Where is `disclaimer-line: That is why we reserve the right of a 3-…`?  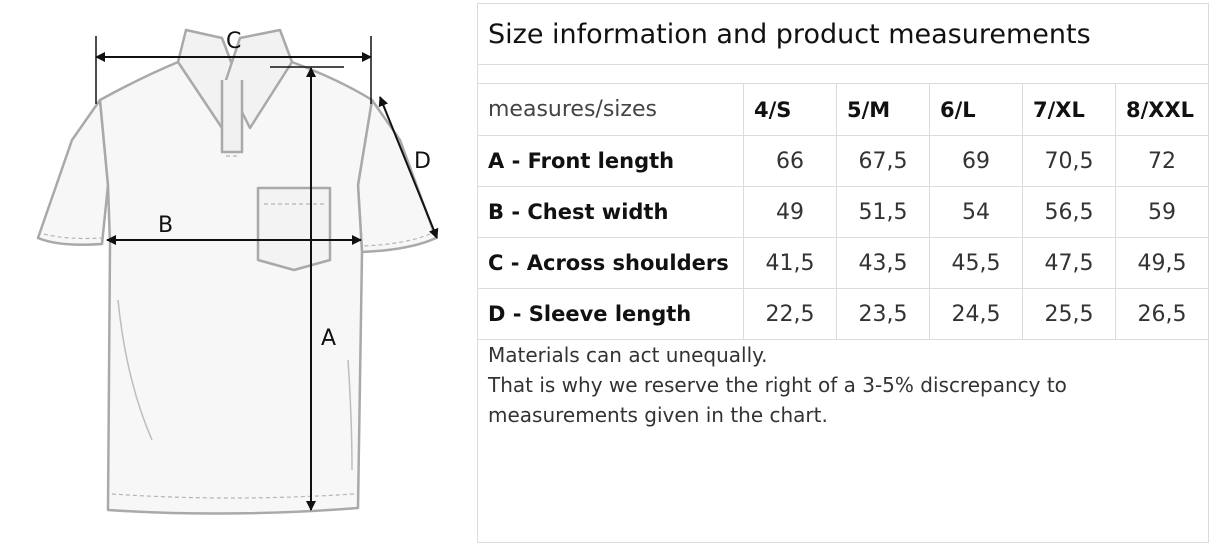 disclaimer-line: That is why we reserve the right of a 3-… is located at coordinates (777, 385).